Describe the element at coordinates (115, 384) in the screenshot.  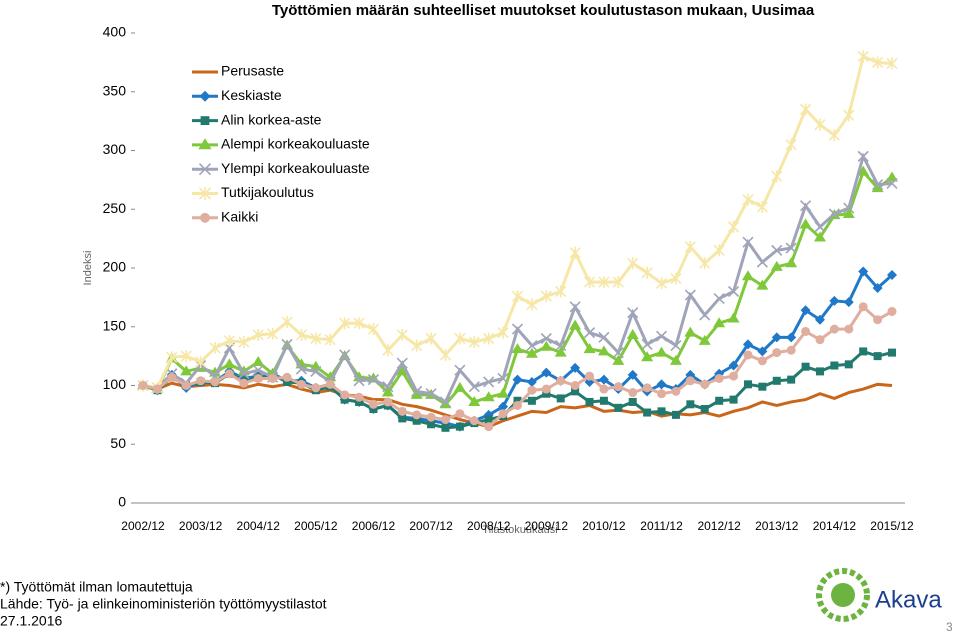
I see `y-tick-label: 100` at that location.